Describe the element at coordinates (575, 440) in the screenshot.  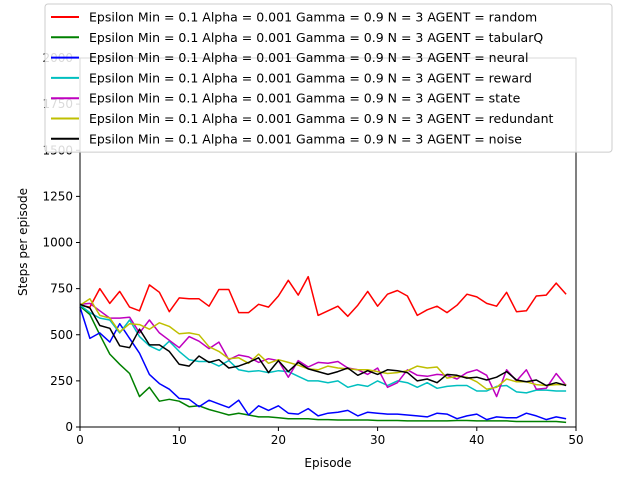
I see `x-tick-label: 50` at that location.